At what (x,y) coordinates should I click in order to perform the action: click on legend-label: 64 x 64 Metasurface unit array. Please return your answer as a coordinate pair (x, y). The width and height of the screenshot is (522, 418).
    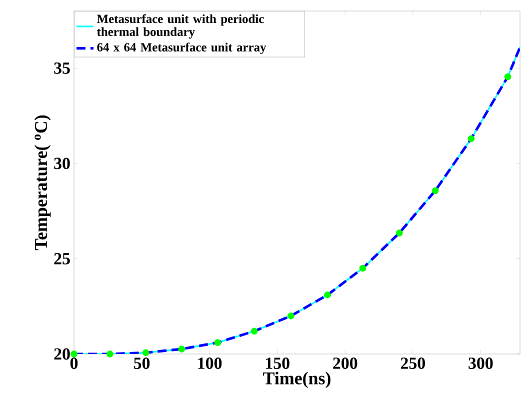
    Looking at the image, I should click on (181, 48).